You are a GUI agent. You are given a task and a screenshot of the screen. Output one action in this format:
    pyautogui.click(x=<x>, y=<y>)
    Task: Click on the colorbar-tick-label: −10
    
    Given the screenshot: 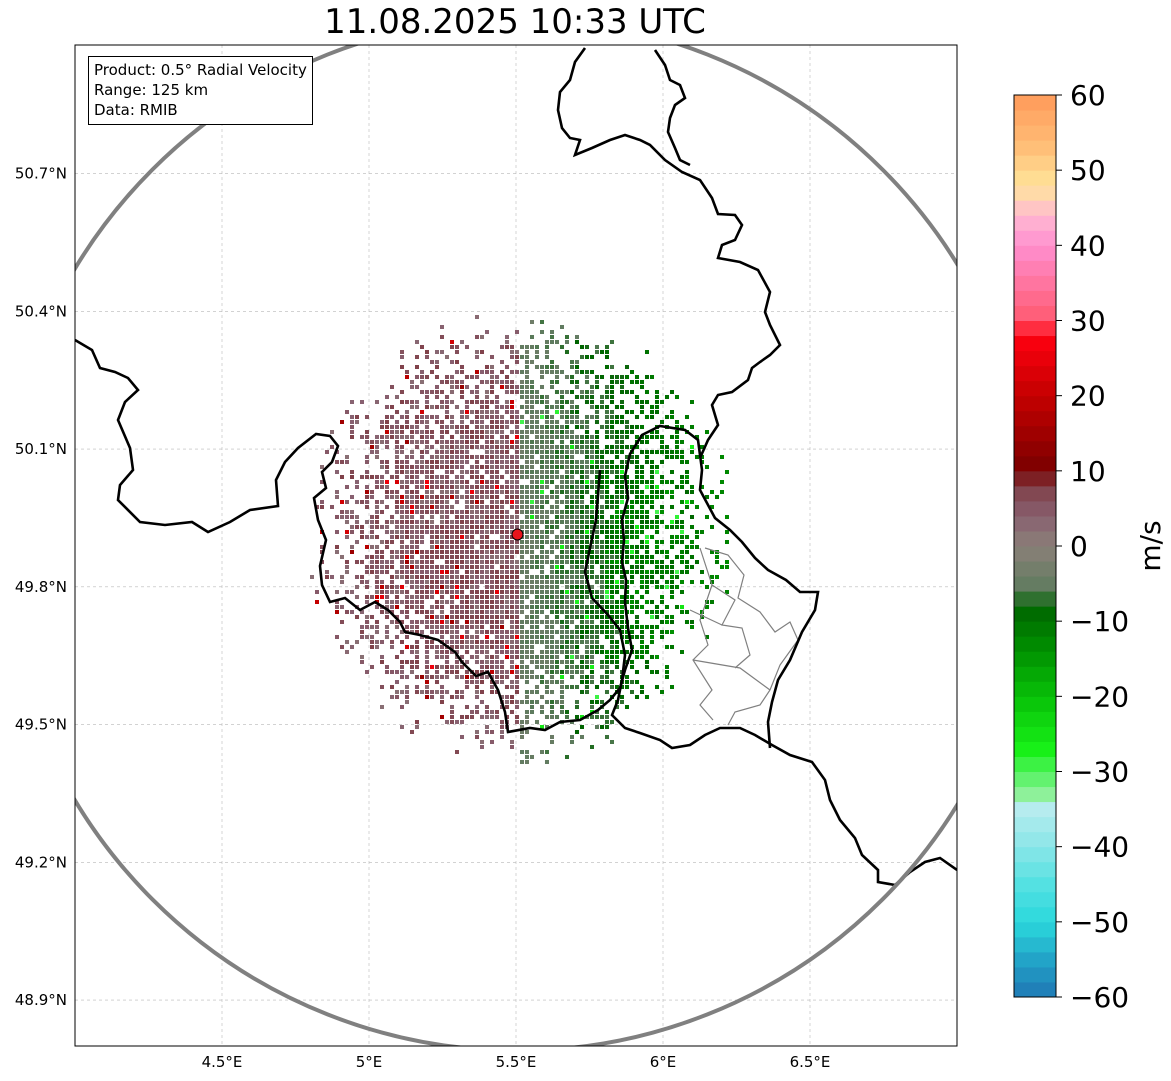 What is the action you would take?
    pyautogui.click(x=1099, y=621)
    